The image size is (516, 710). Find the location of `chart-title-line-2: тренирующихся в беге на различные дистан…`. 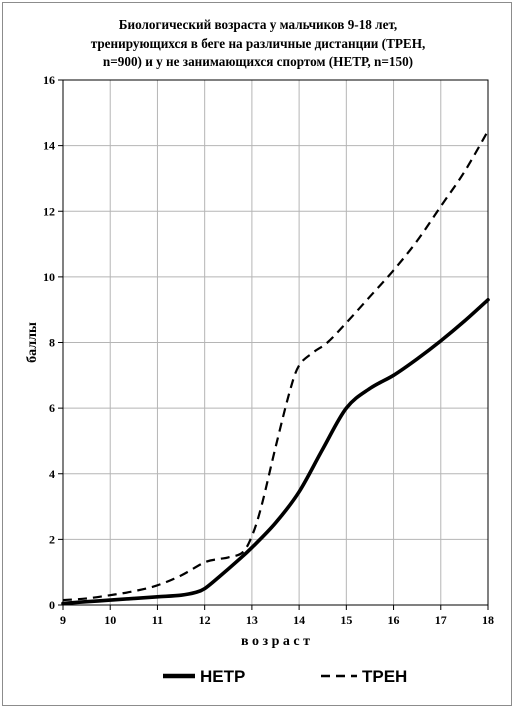

chart-title-line-2: тренирующихся в беге на различные дистан… is located at coordinates (258, 43).